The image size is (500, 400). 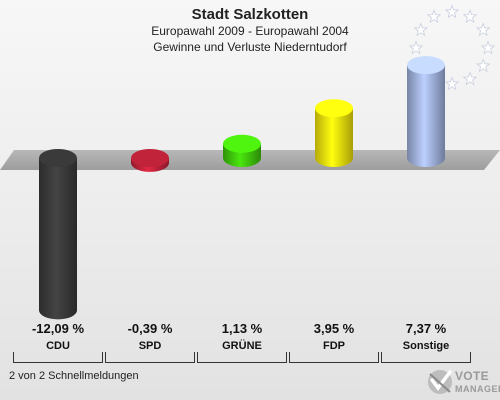 What do you see at coordinates (334, 328) in the screenshot?
I see `value-label: 3,95 %` at bounding box center [334, 328].